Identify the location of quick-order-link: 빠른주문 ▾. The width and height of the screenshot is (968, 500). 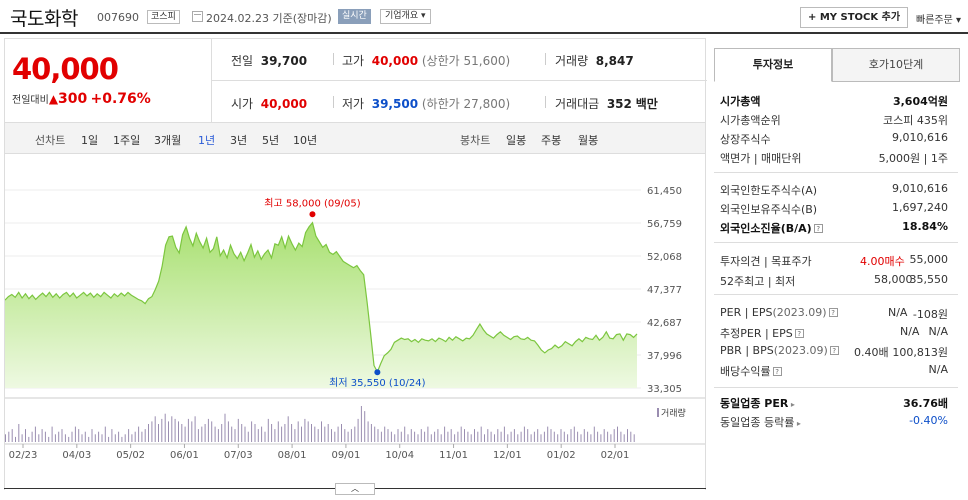
(938, 18).